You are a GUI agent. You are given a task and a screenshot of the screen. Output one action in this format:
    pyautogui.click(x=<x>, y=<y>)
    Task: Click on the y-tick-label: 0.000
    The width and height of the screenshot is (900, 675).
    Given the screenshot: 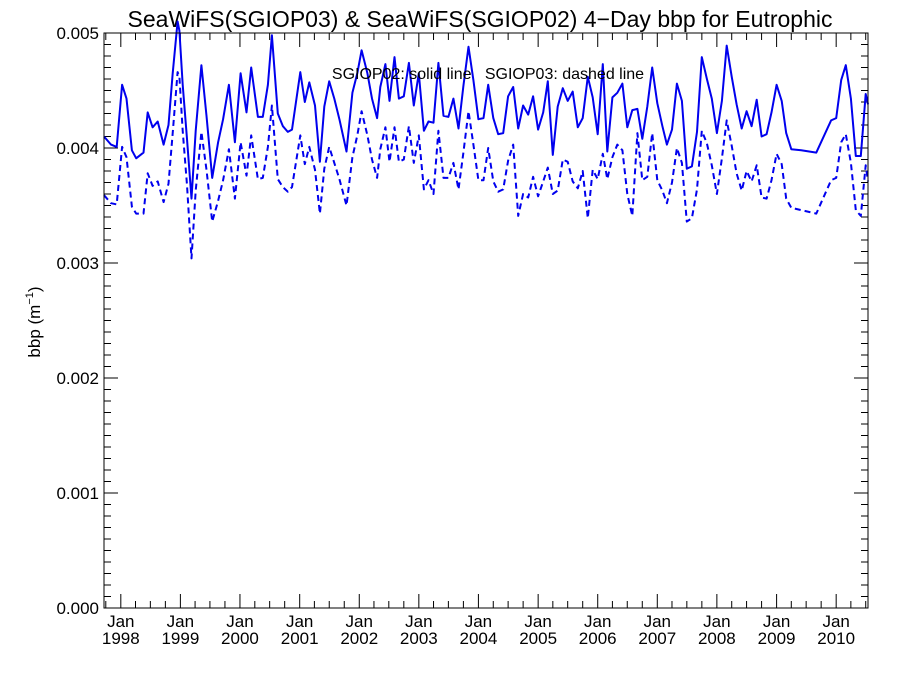 What is the action you would take?
    pyautogui.click(x=77, y=608)
    